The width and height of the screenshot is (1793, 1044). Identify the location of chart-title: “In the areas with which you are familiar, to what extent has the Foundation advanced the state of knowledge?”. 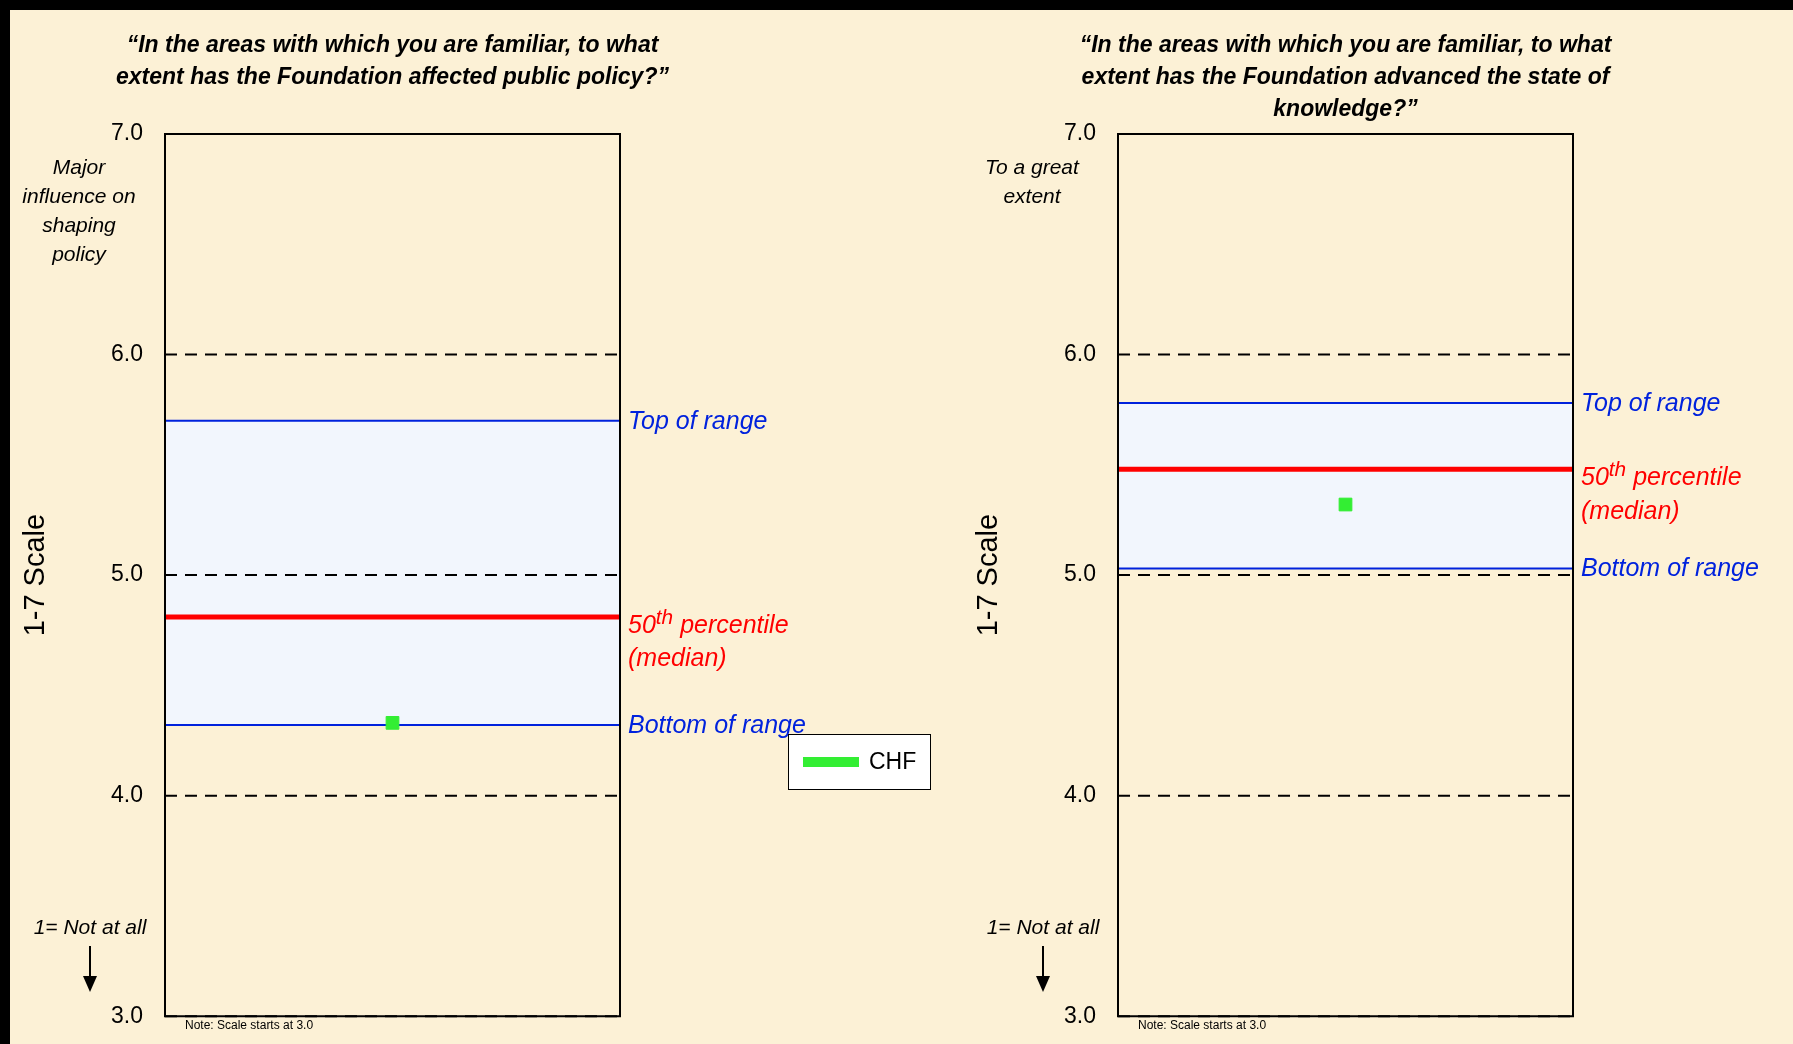
(1345, 76).